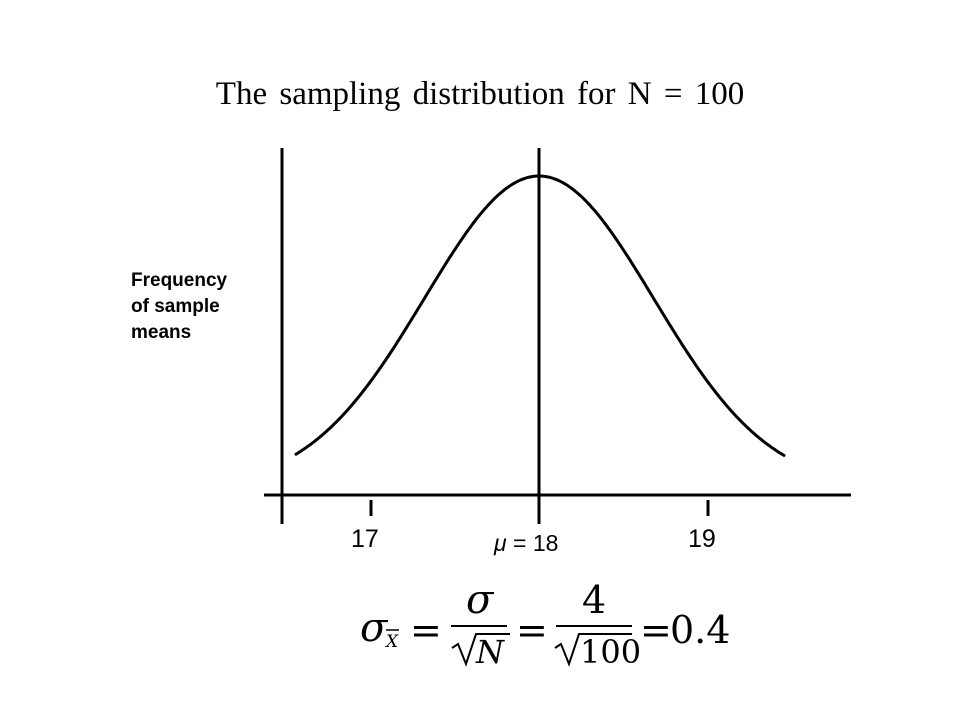  Describe the element at coordinates (161, 332) in the screenshot. I see `y-axis-label-line-3: means` at that location.